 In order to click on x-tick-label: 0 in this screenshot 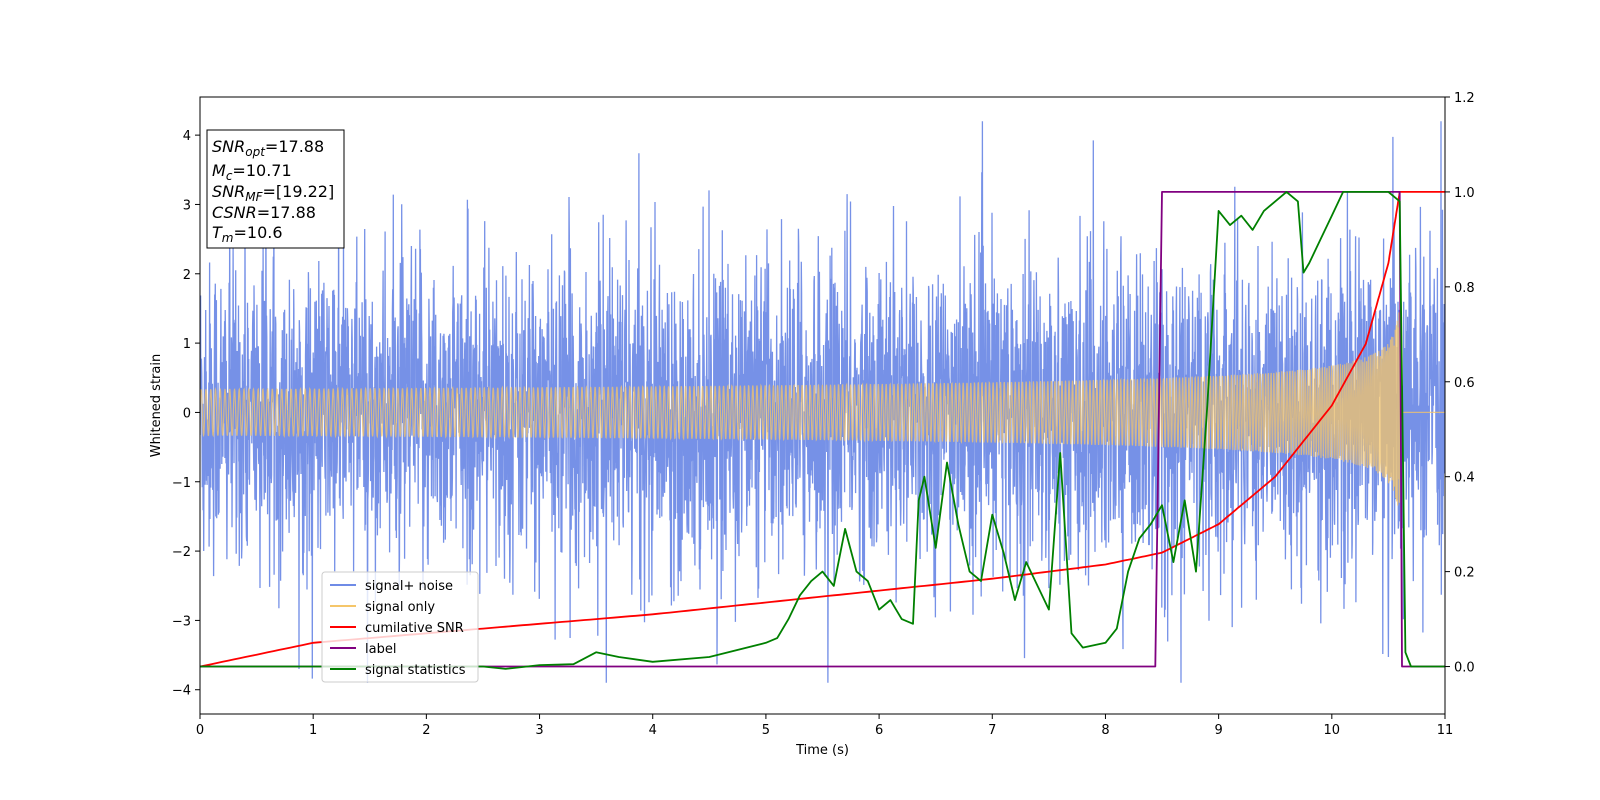, I will do `click(200, 730)`.